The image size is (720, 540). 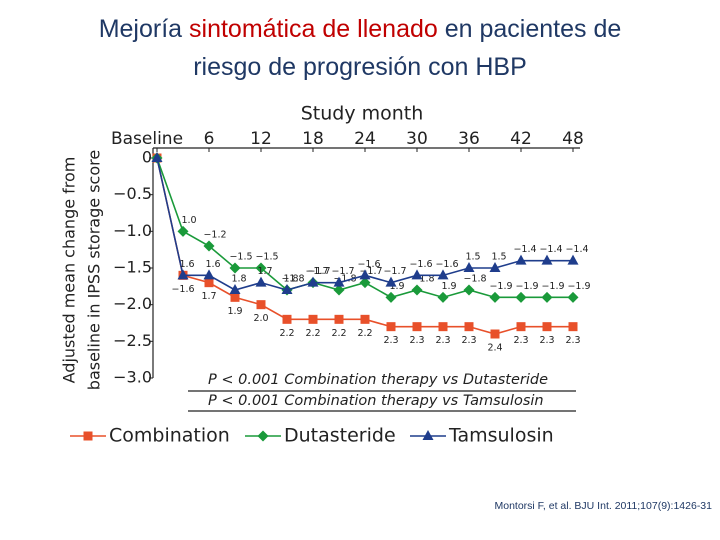 I want to click on x-axis-title: Study month, so click(x=362, y=114).